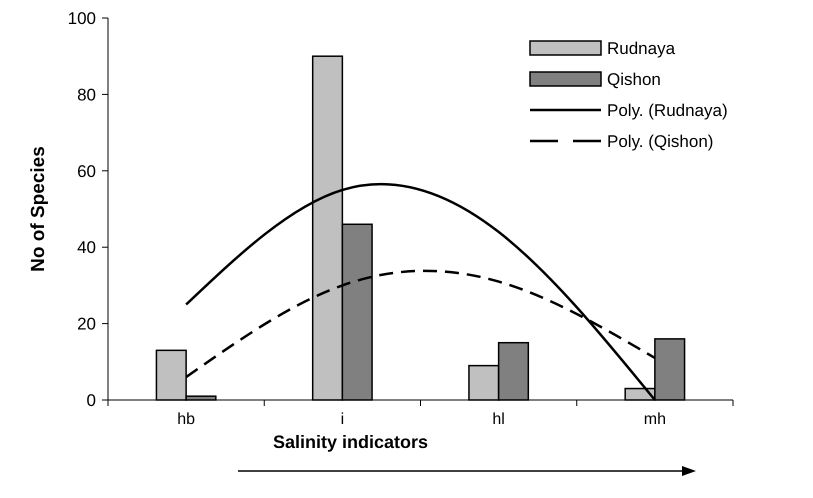 The height and width of the screenshot is (498, 813). Describe the element at coordinates (86, 324) in the screenshot. I see `y-tick-label: 20` at that location.